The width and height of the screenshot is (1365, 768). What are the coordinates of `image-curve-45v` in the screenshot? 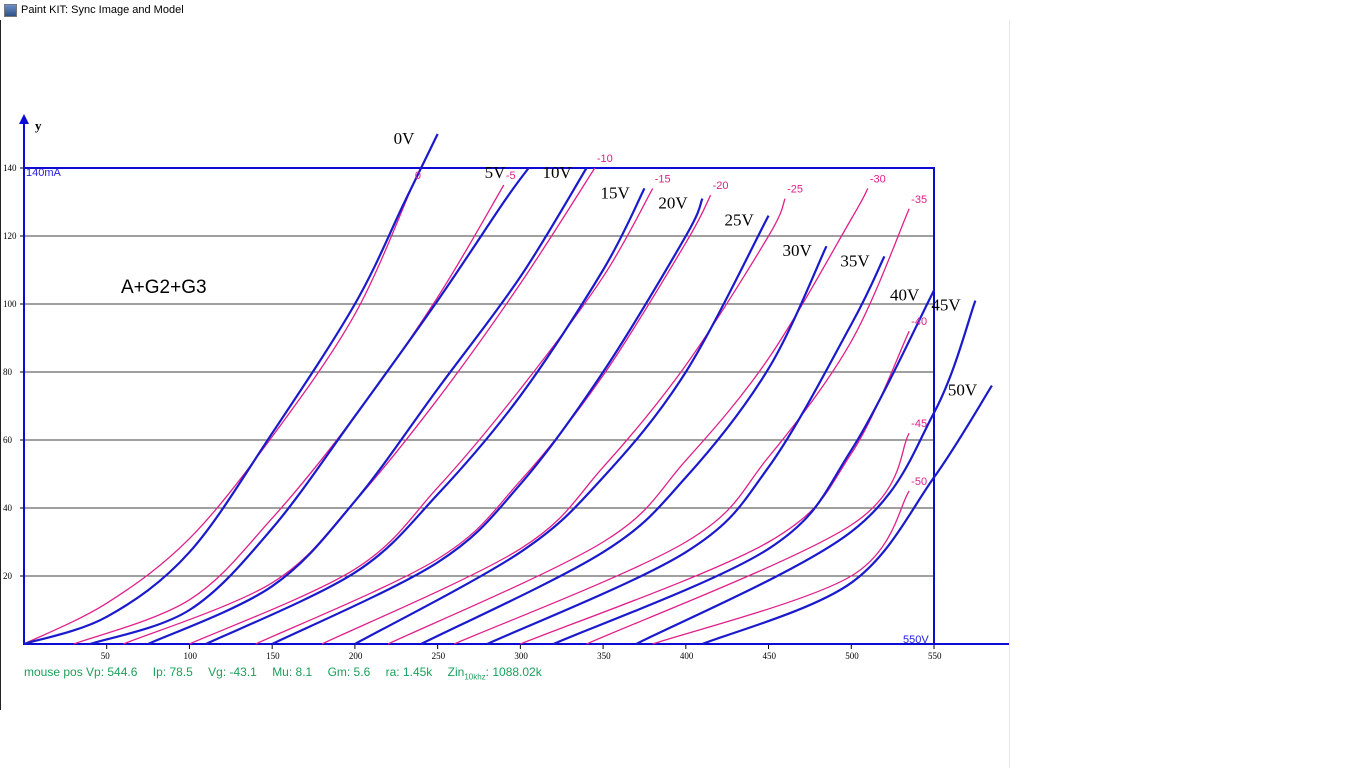 It's located at (806, 472).